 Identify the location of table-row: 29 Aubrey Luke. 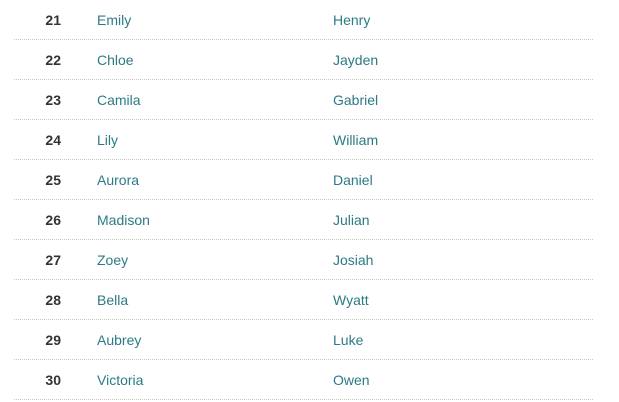
(303, 340).